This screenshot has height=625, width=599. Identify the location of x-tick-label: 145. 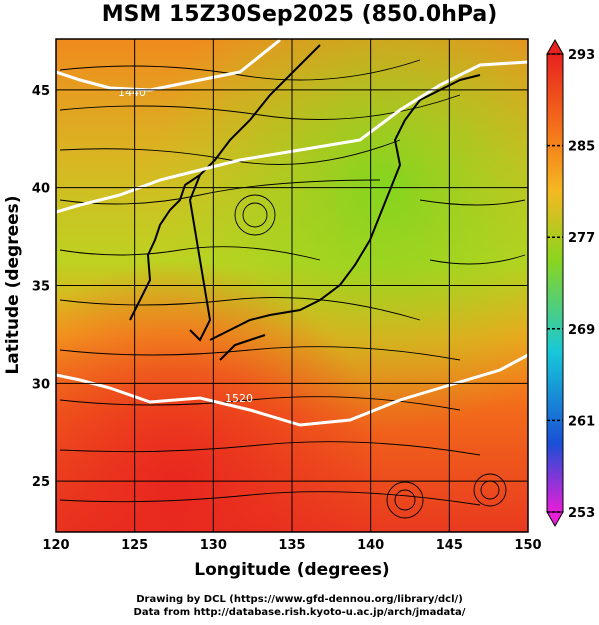
(449, 545).